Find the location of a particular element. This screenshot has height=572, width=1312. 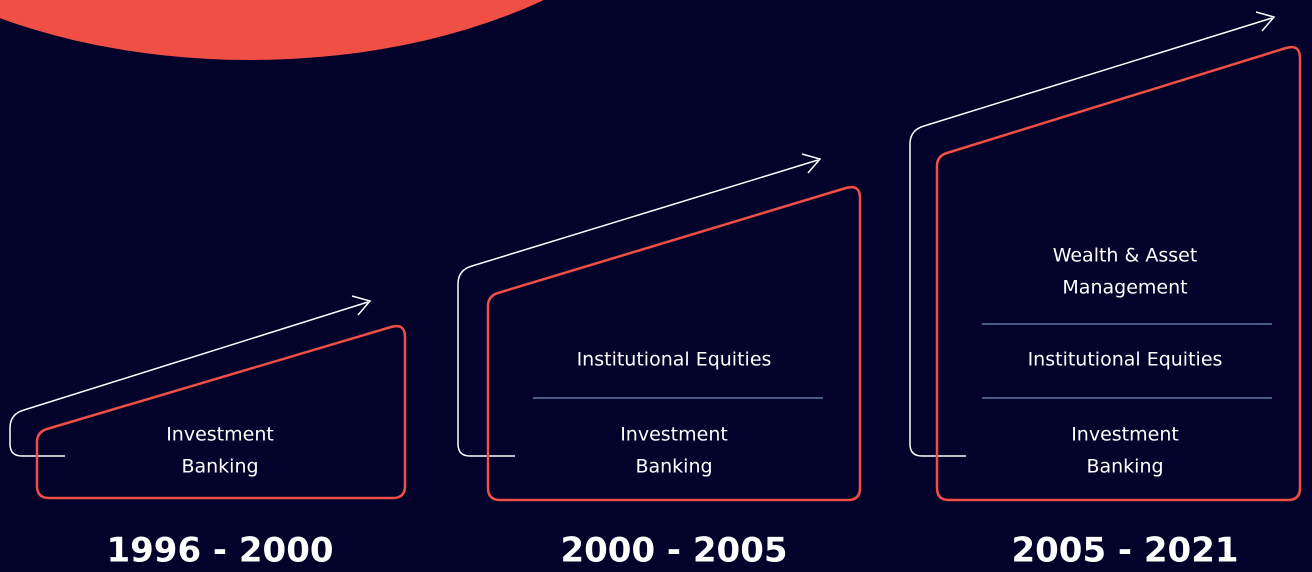

stage-box is located at coordinates (221, 412).